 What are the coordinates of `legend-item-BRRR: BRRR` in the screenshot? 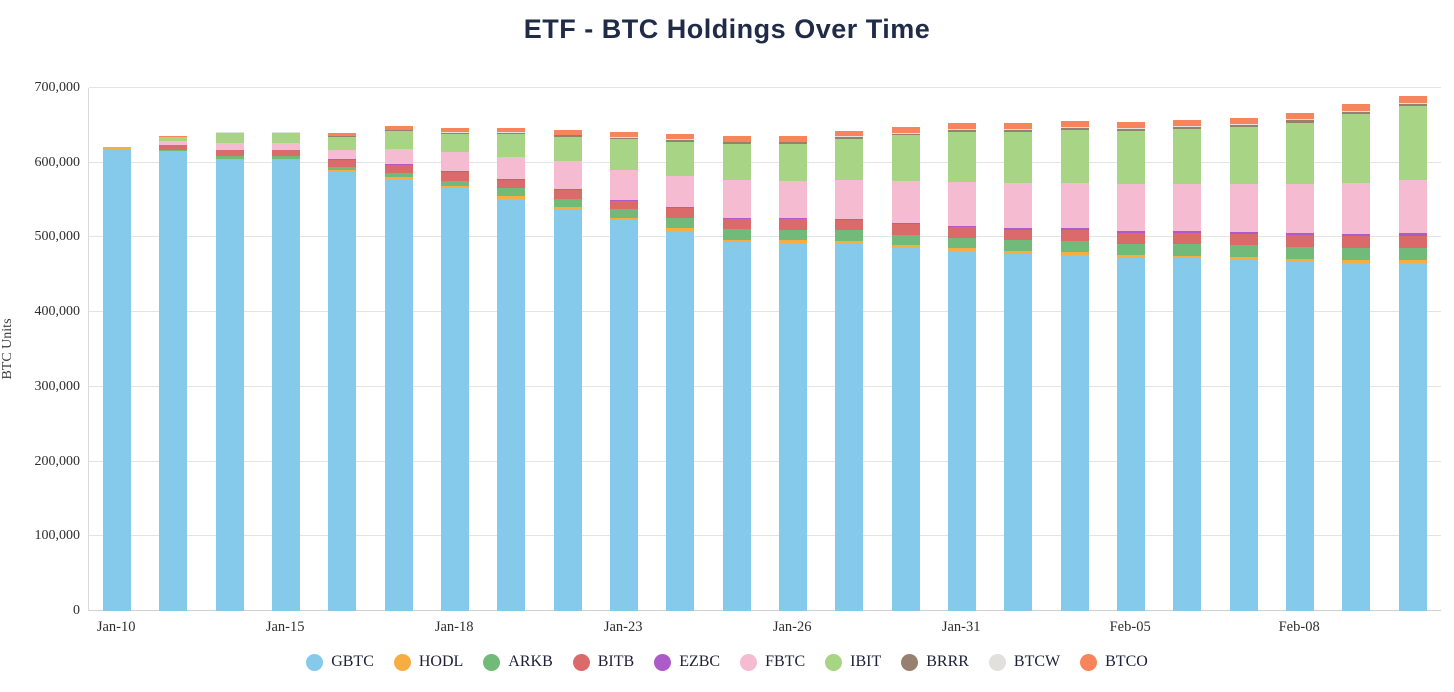 It's located at (935, 662).